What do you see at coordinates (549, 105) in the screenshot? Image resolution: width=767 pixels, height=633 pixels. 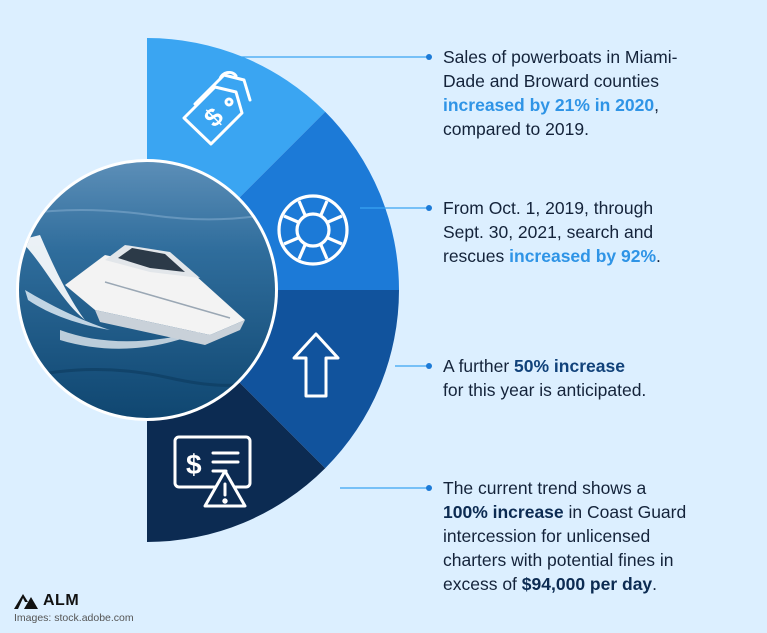 I see `bullet-sales-highlight: increased by 21% in 2020` at bounding box center [549, 105].